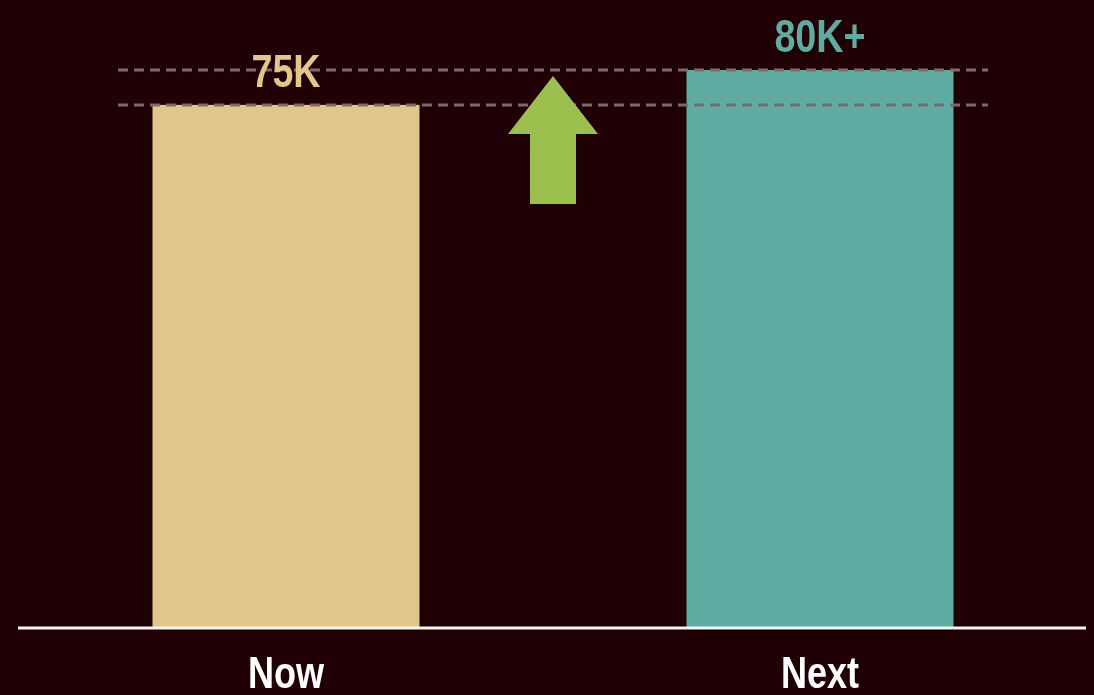 This screenshot has width=1094, height=695. What do you see at coordinates (820, 36) in the screenshot?
I see `data-label: 80K+` at bounding box center [820, 36].